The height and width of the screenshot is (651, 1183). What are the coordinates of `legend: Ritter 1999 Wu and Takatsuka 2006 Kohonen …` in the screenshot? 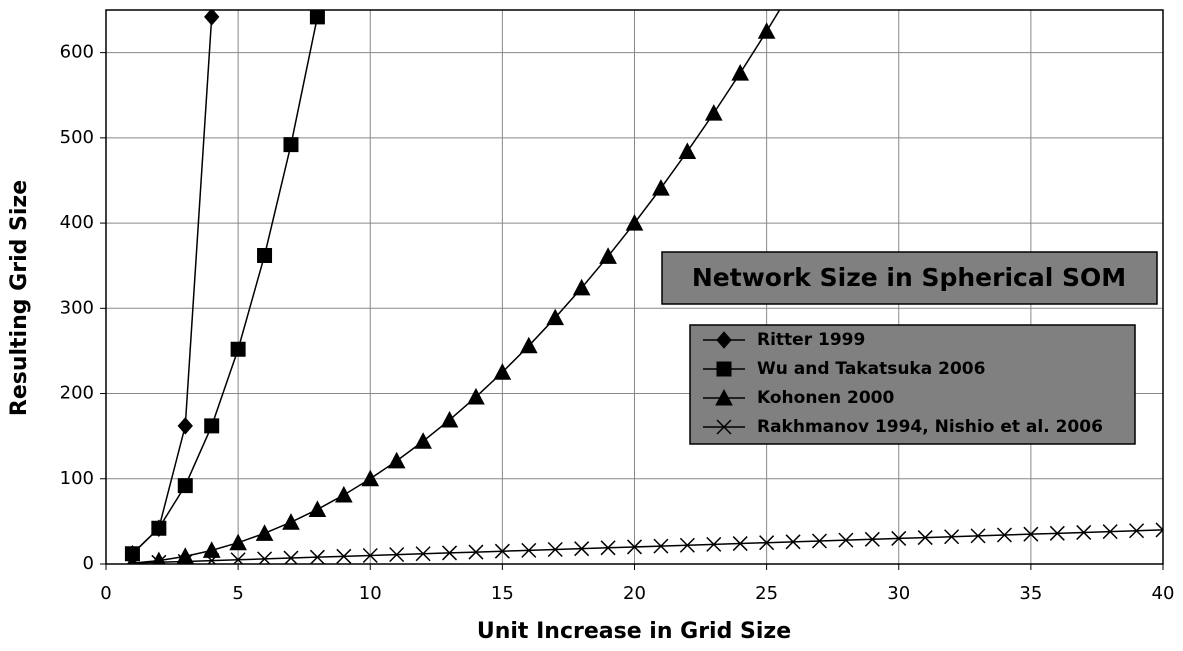 It's located at (903, 383).